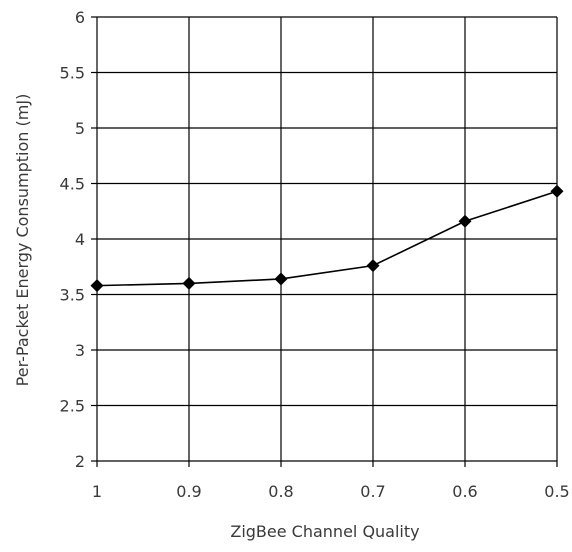 This screenshot has height=552, width=572. What do you see at coordinates (331, 491) in the screenshot?
I see `x-tick-labels: 1 0.9 0.8 0.7 0.6 0.5` at bounding box center [331, 491].